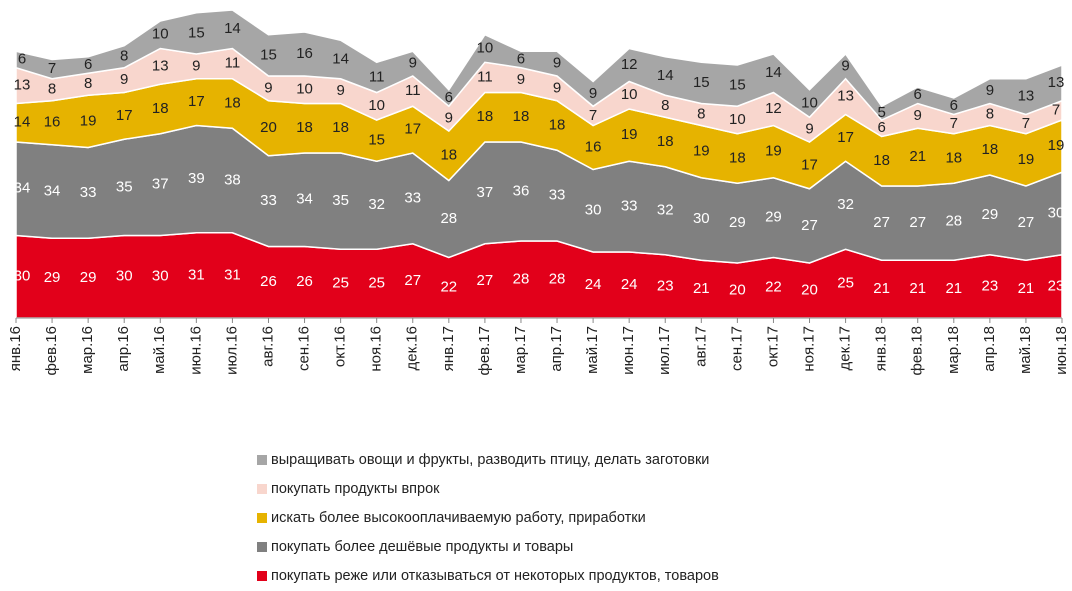 The image size is (1072, 591). What do you see at coordinates (195, 350) in the screenshot?
I see `x-tick-label: июн.16` at bounding box center [195, 350].